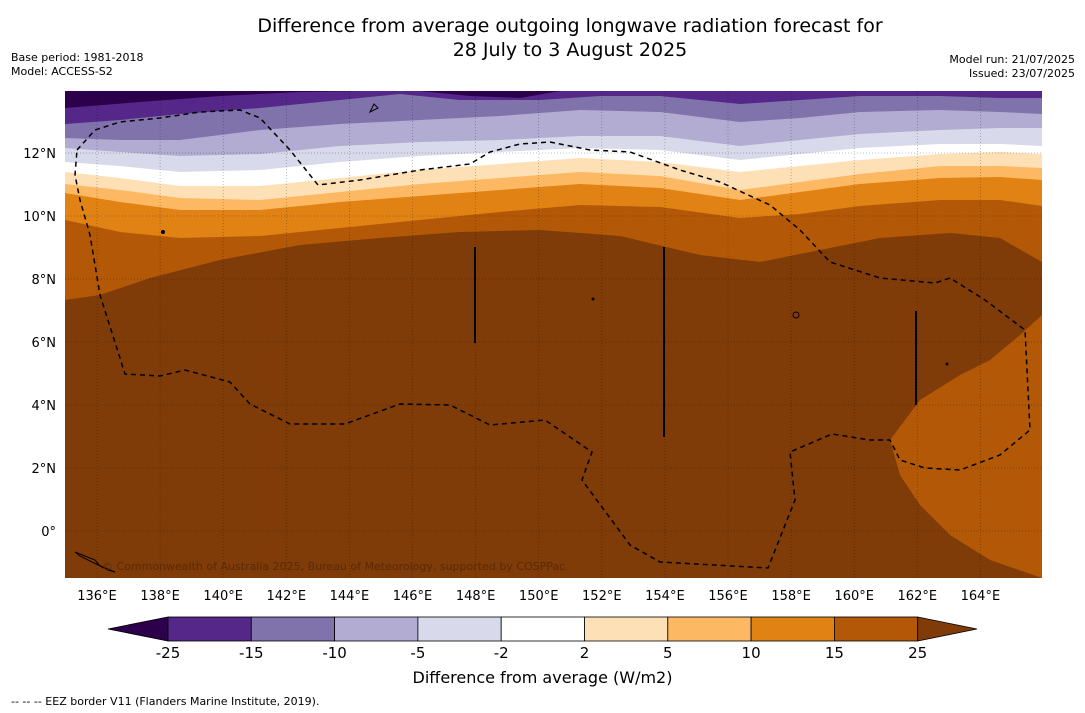 Image resolution: width=1085 pixels, height=713 pixels. I want to click on longitude-label: 160°E, so click(854, 596).